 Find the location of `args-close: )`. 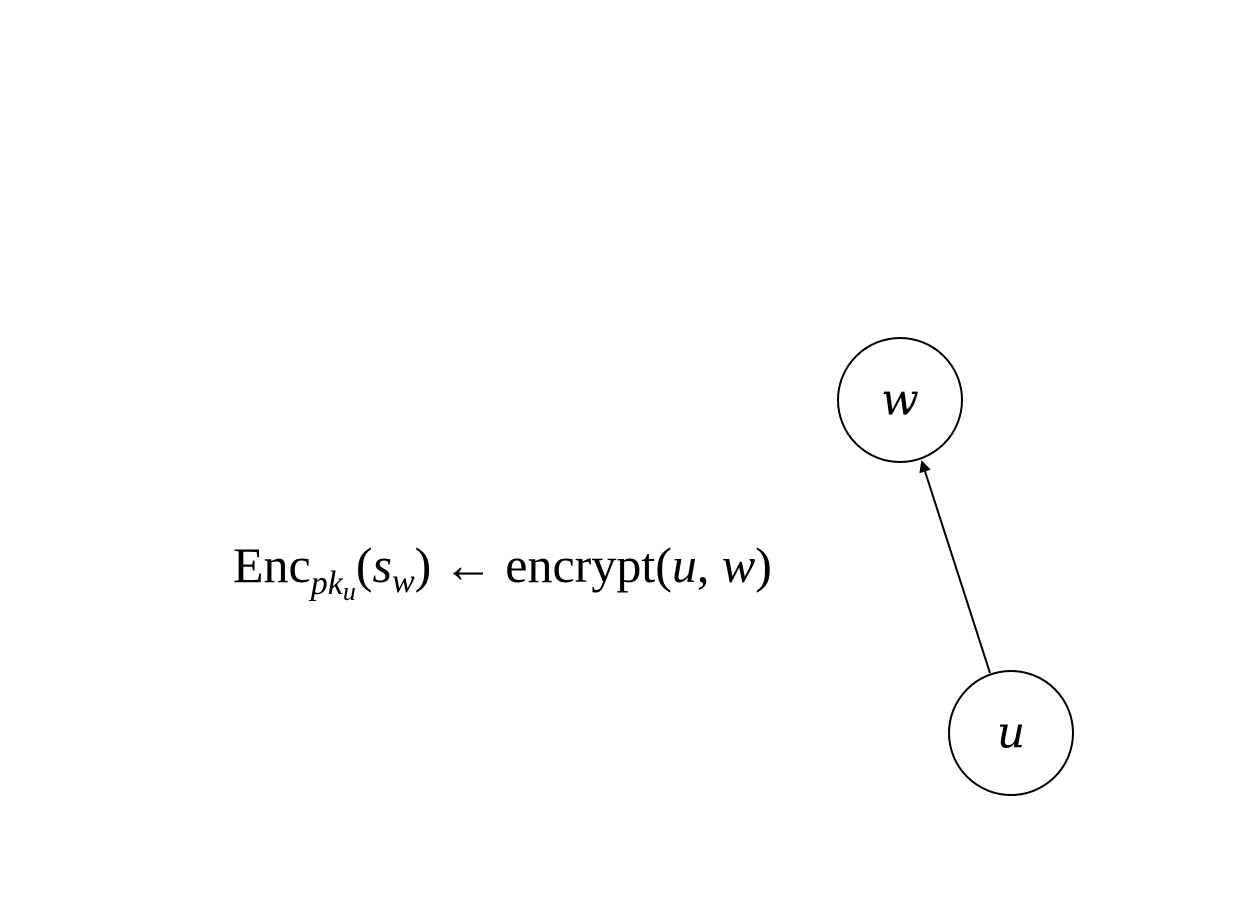

args-close: ) is located at coordinates (763, 565).